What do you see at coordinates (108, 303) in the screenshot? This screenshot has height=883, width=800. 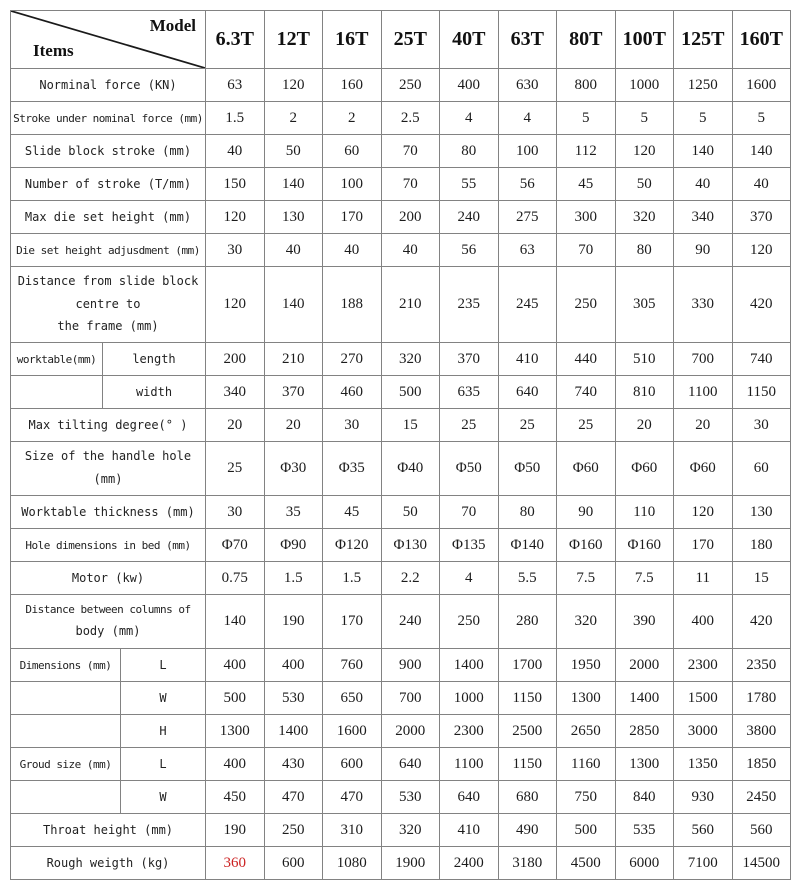 I see `row-label-line: centre to` at bounding box center [108, 303].